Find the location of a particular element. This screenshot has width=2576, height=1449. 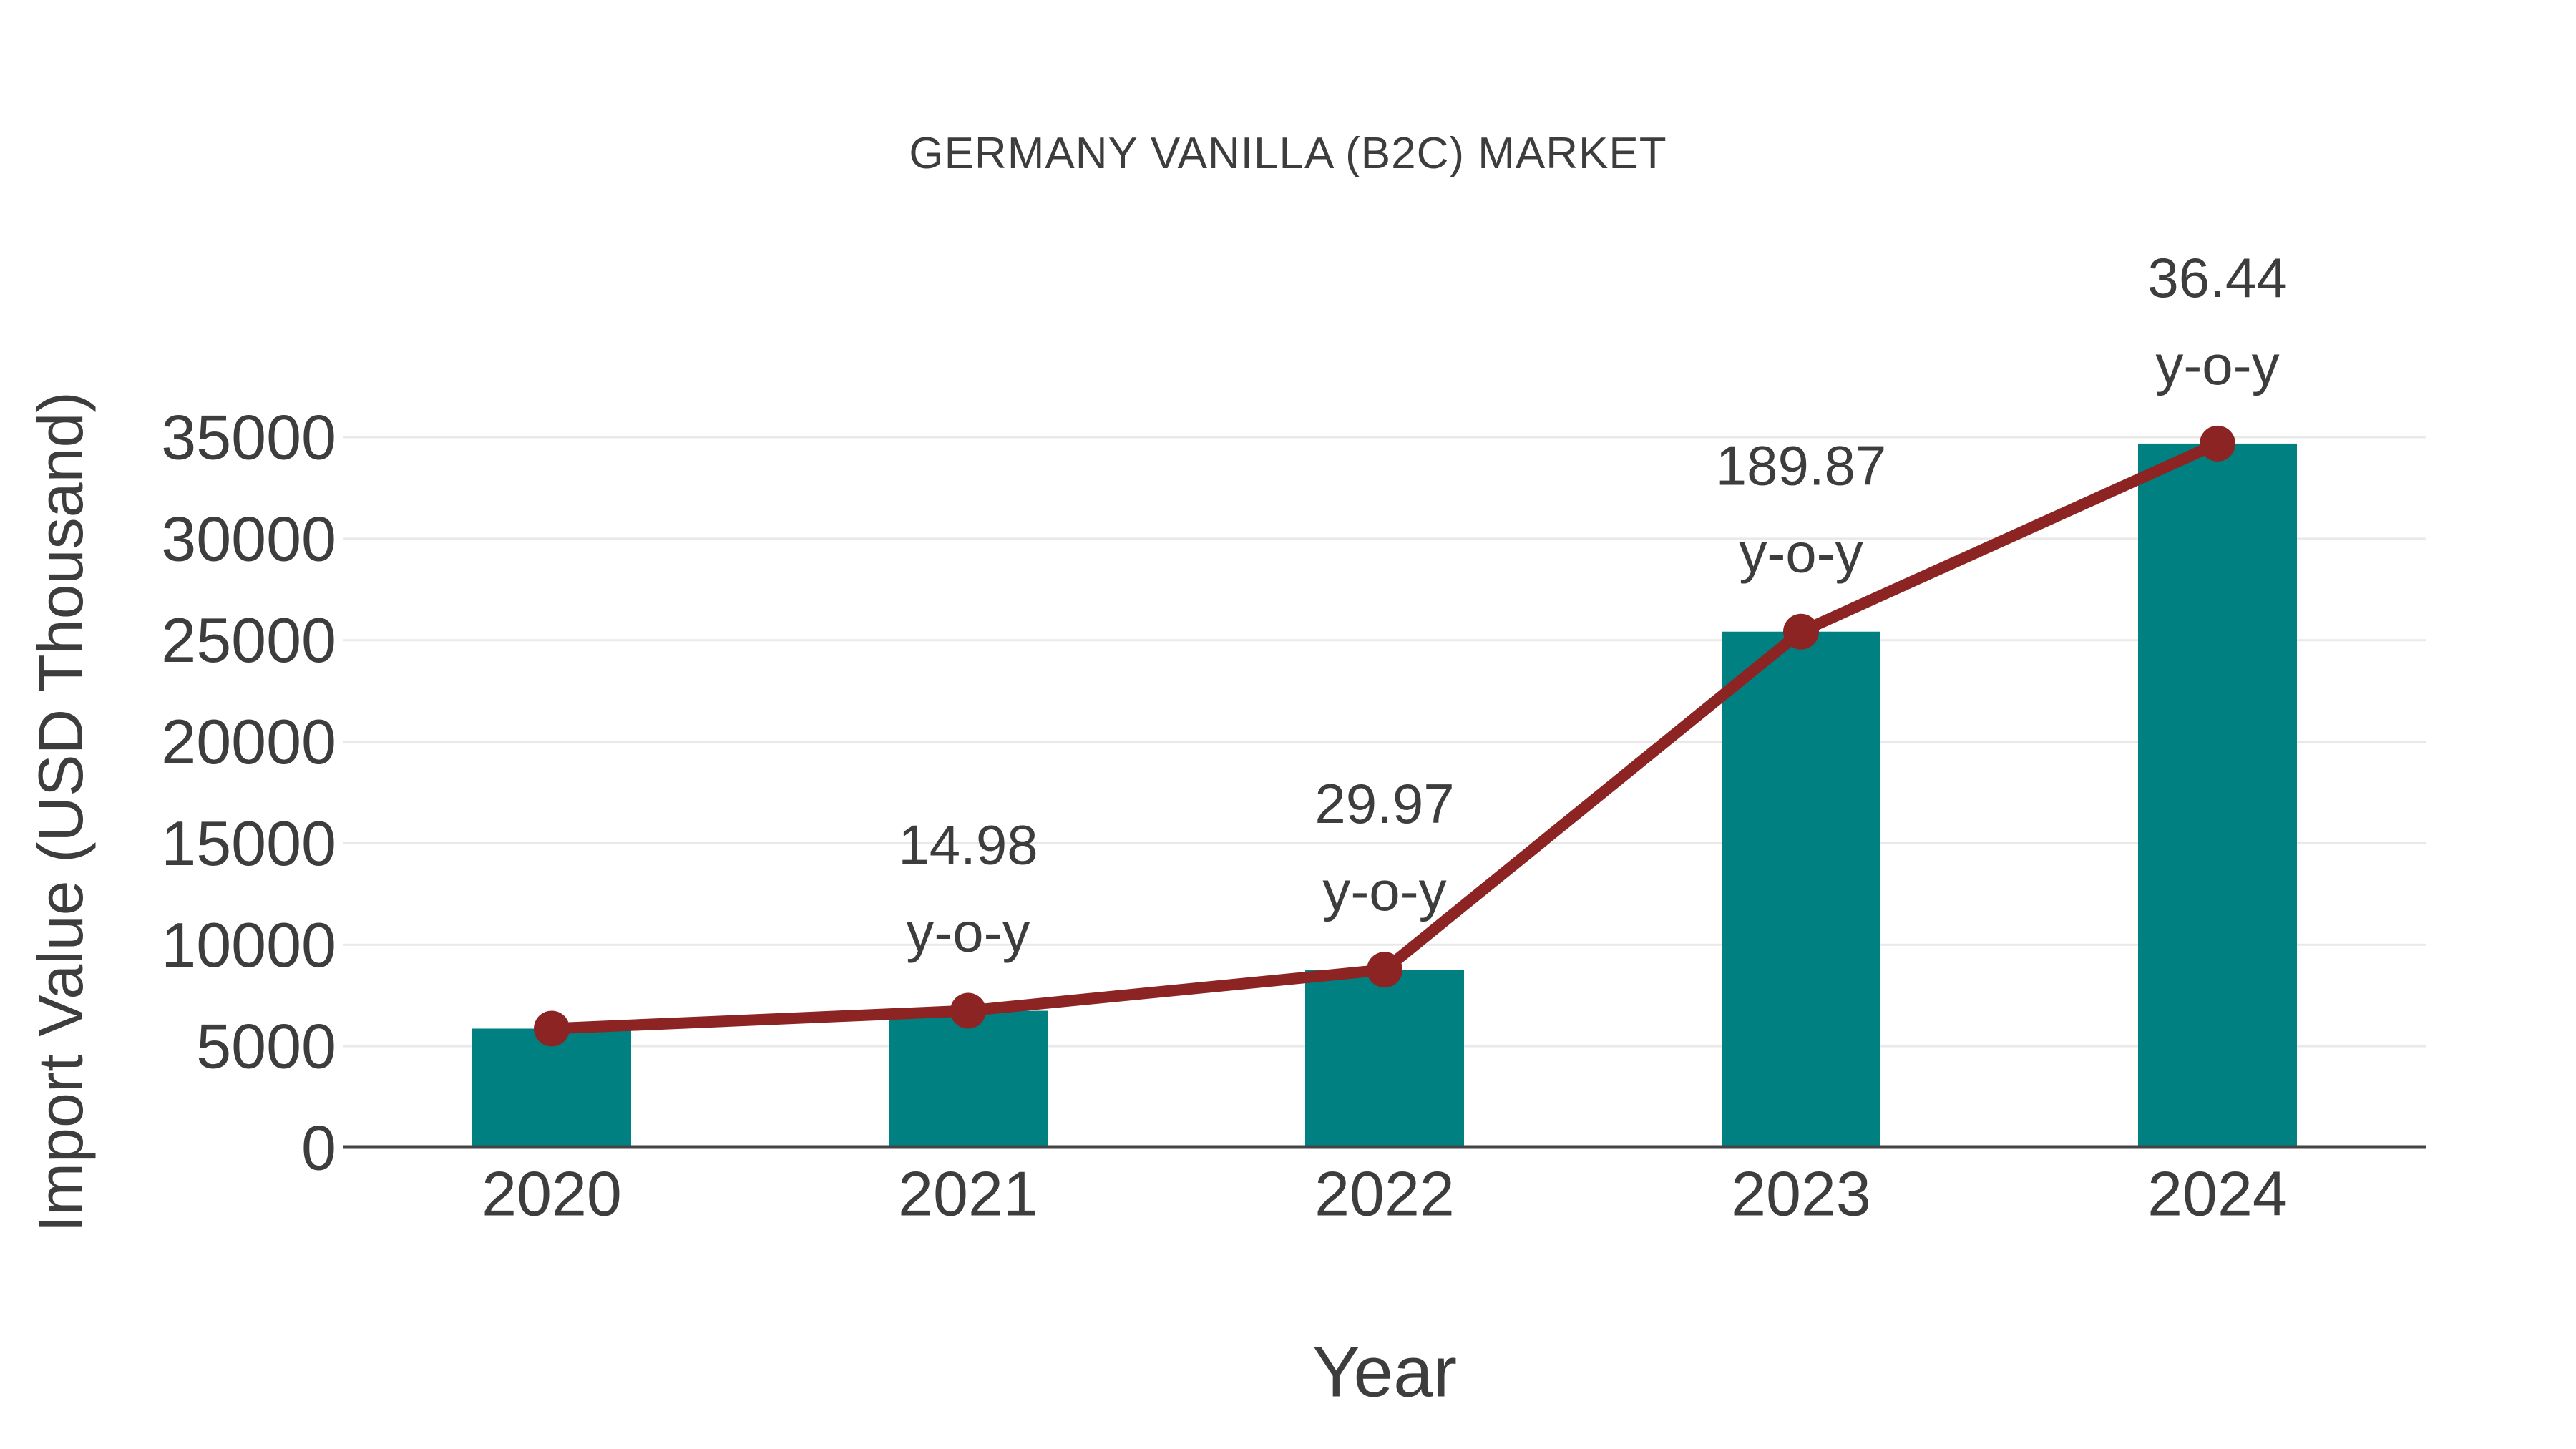

x-tick-label: 2021 is located at coordinates (968, 1193).